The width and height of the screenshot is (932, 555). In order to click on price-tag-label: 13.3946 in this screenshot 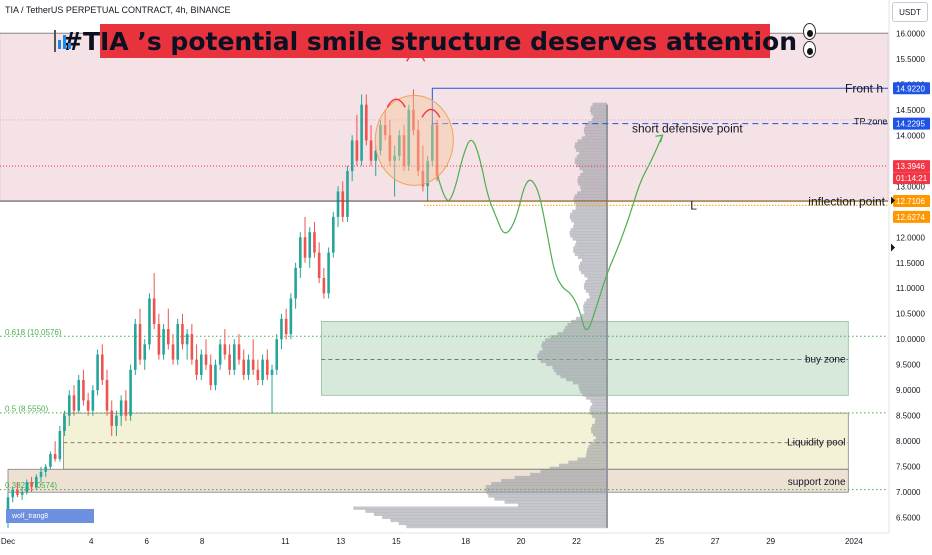, I will do `click(910, 166)`.